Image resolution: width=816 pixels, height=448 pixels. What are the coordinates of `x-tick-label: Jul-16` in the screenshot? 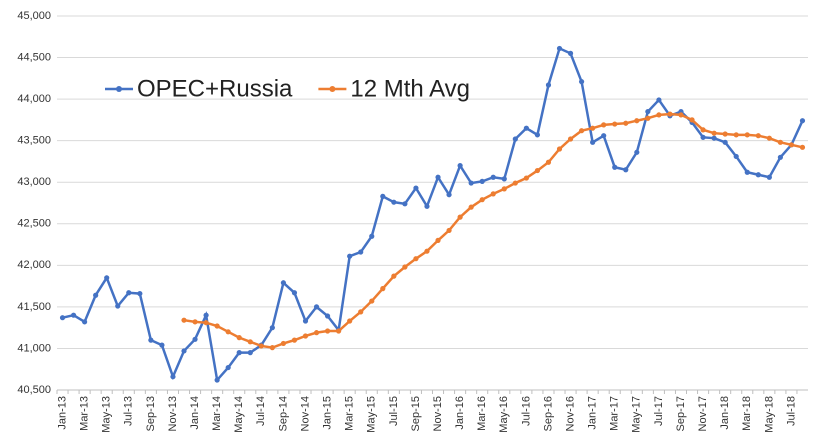 It's located at (526, 411).